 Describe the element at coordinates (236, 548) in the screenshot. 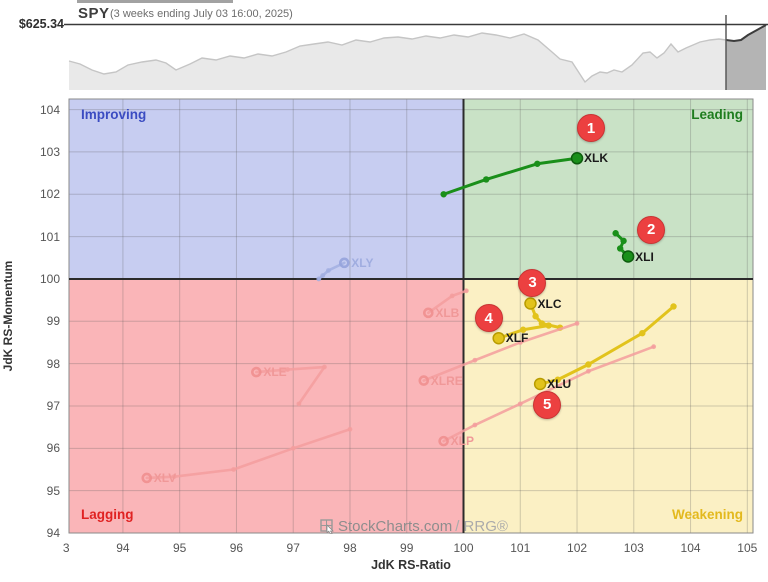

I see `x-tick-96: 96` at that location.